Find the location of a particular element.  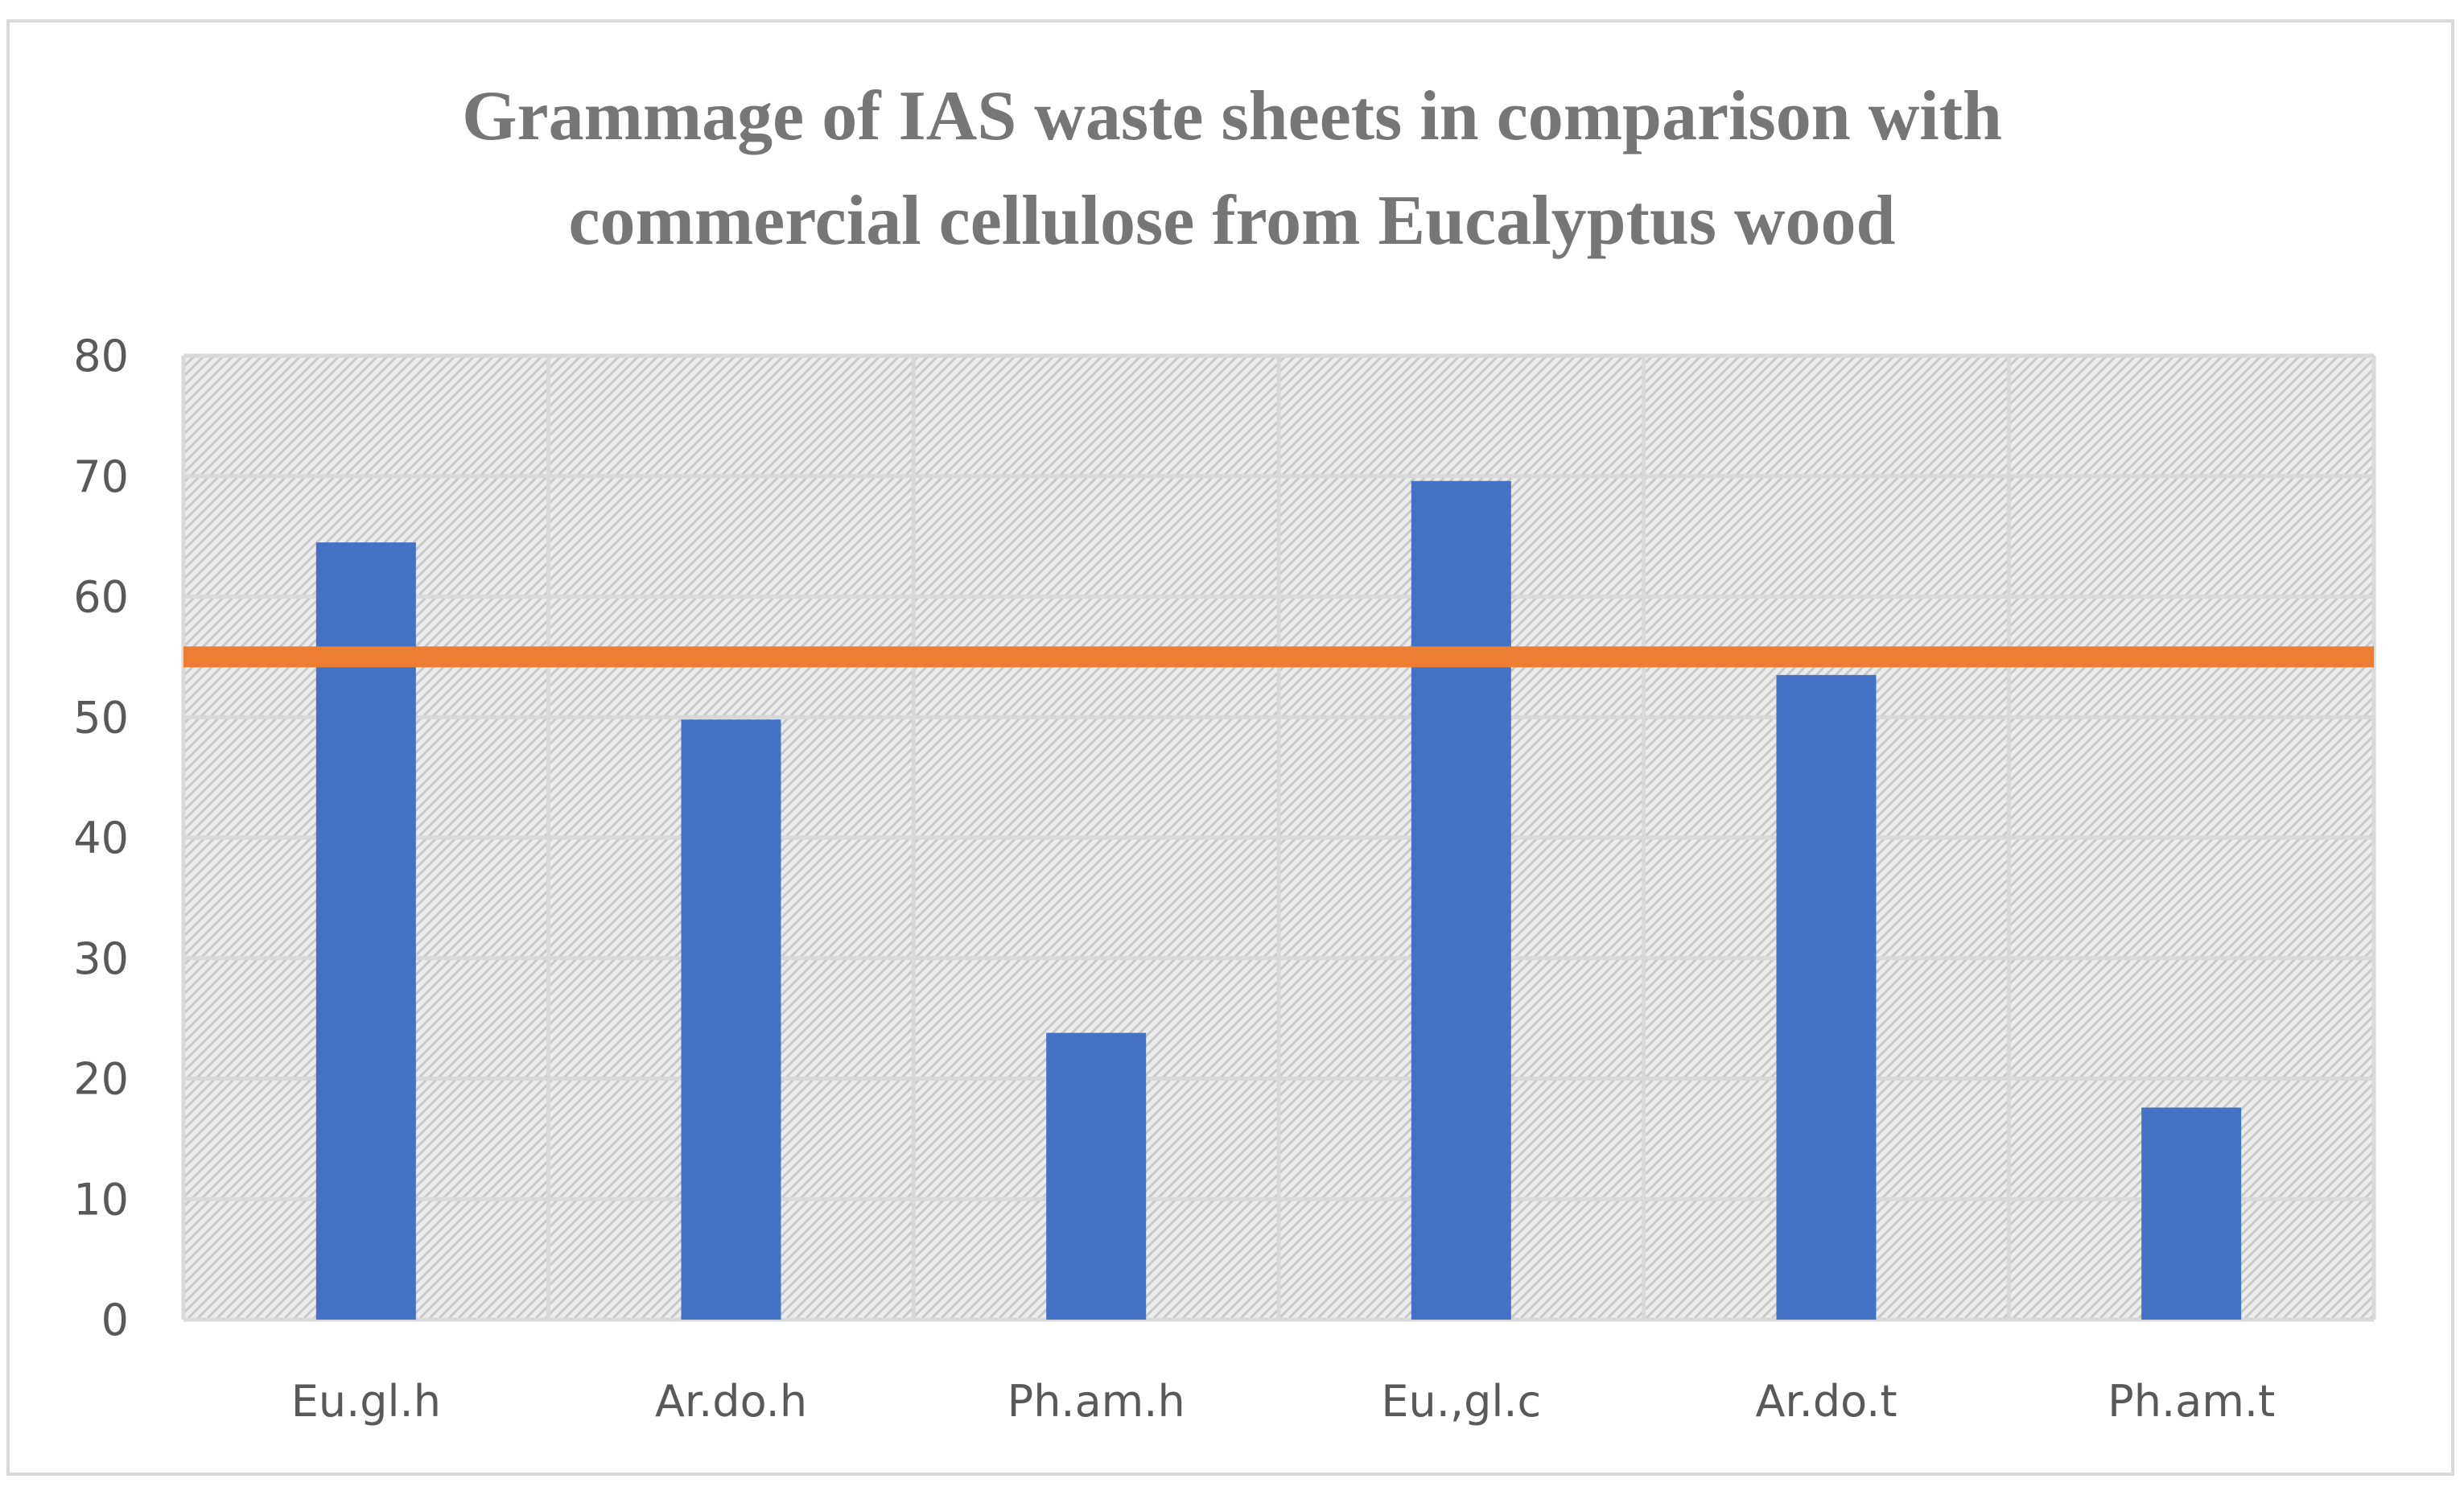

y-tick-label: 40 is located at coordinates (101, 838).